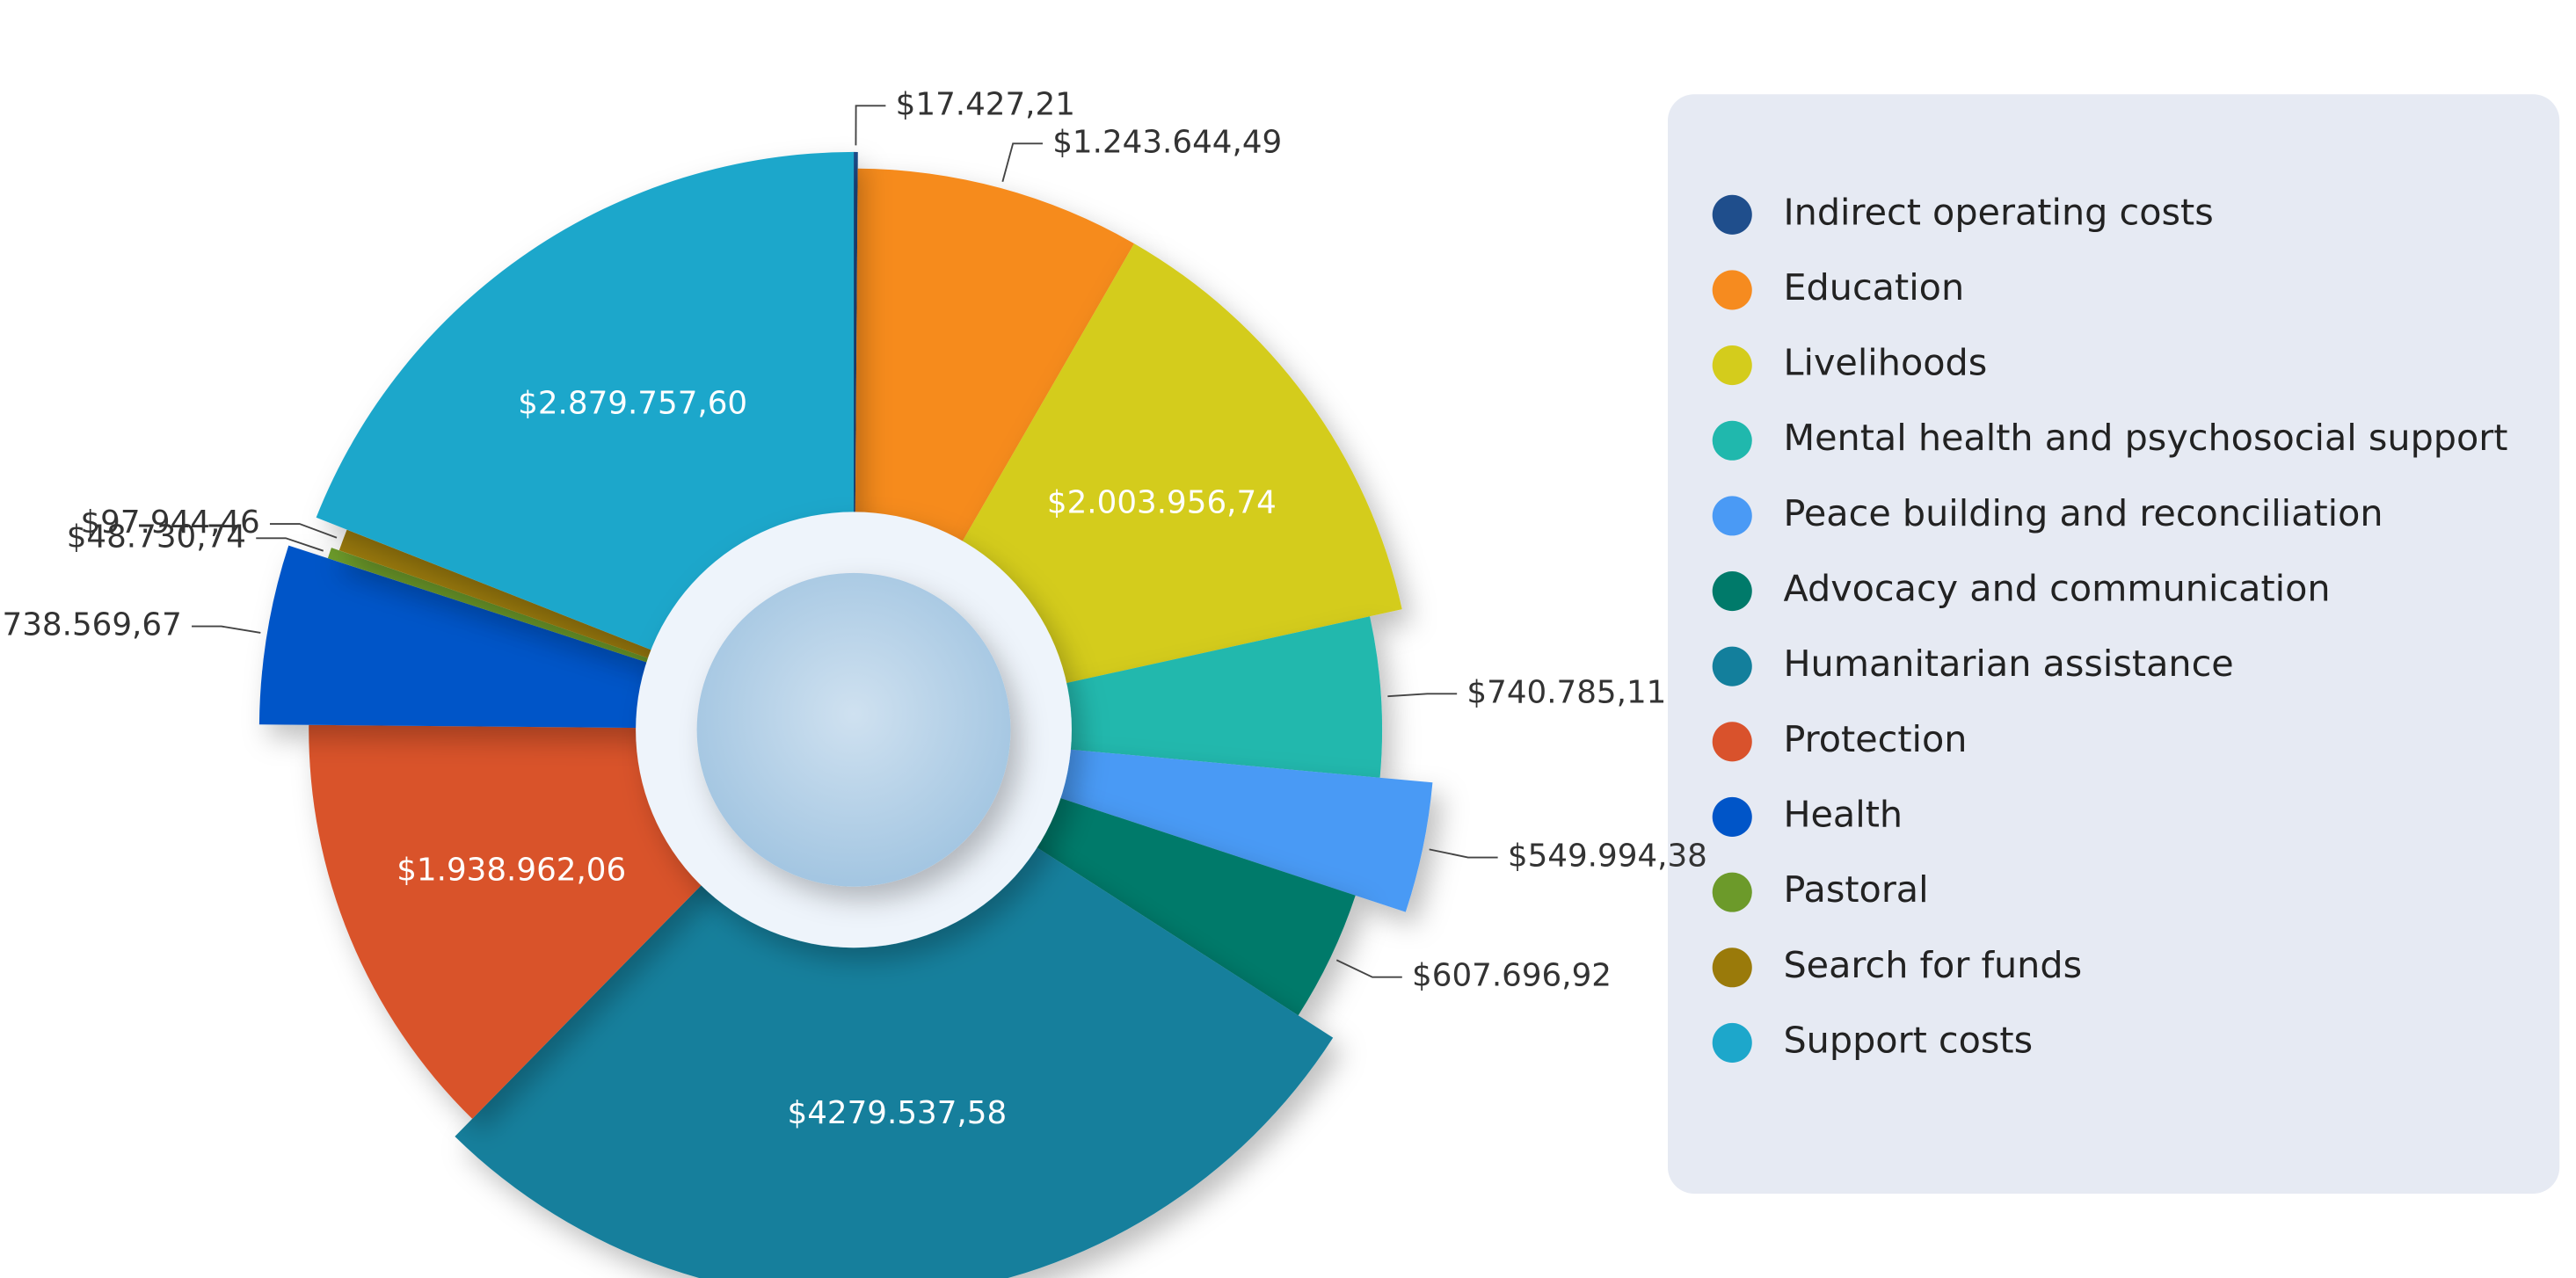 Image resolution: width=2576 pixels, height=1278 pixels. I want to click on legend-label: Mental health and psychosocial support, so click(2145, 438).